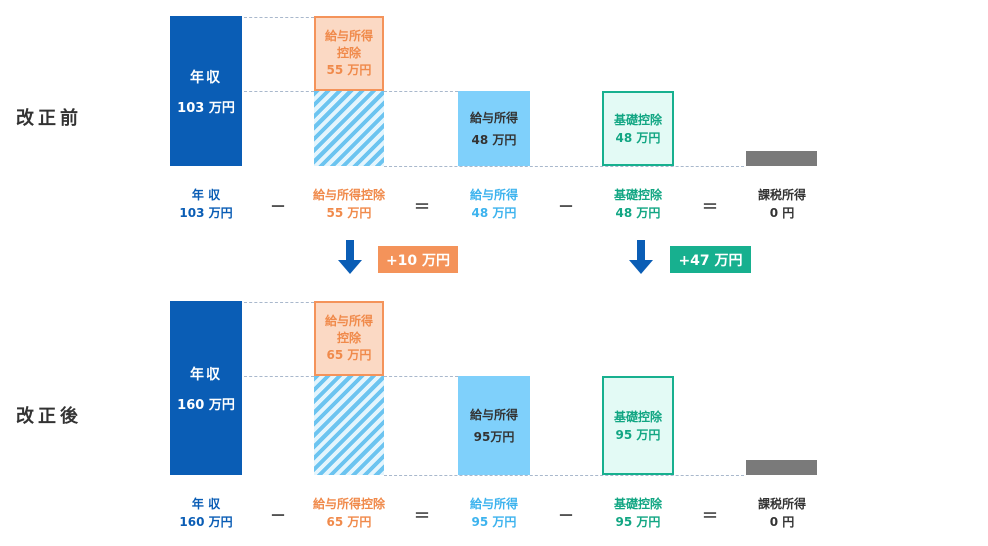 The width and height of the screenshot is (988, 546). What do you see at coordinates (349, 355) in the screenshot?
I see `employment-deduction-value: 65 万円` at bounding box center [349, 355].